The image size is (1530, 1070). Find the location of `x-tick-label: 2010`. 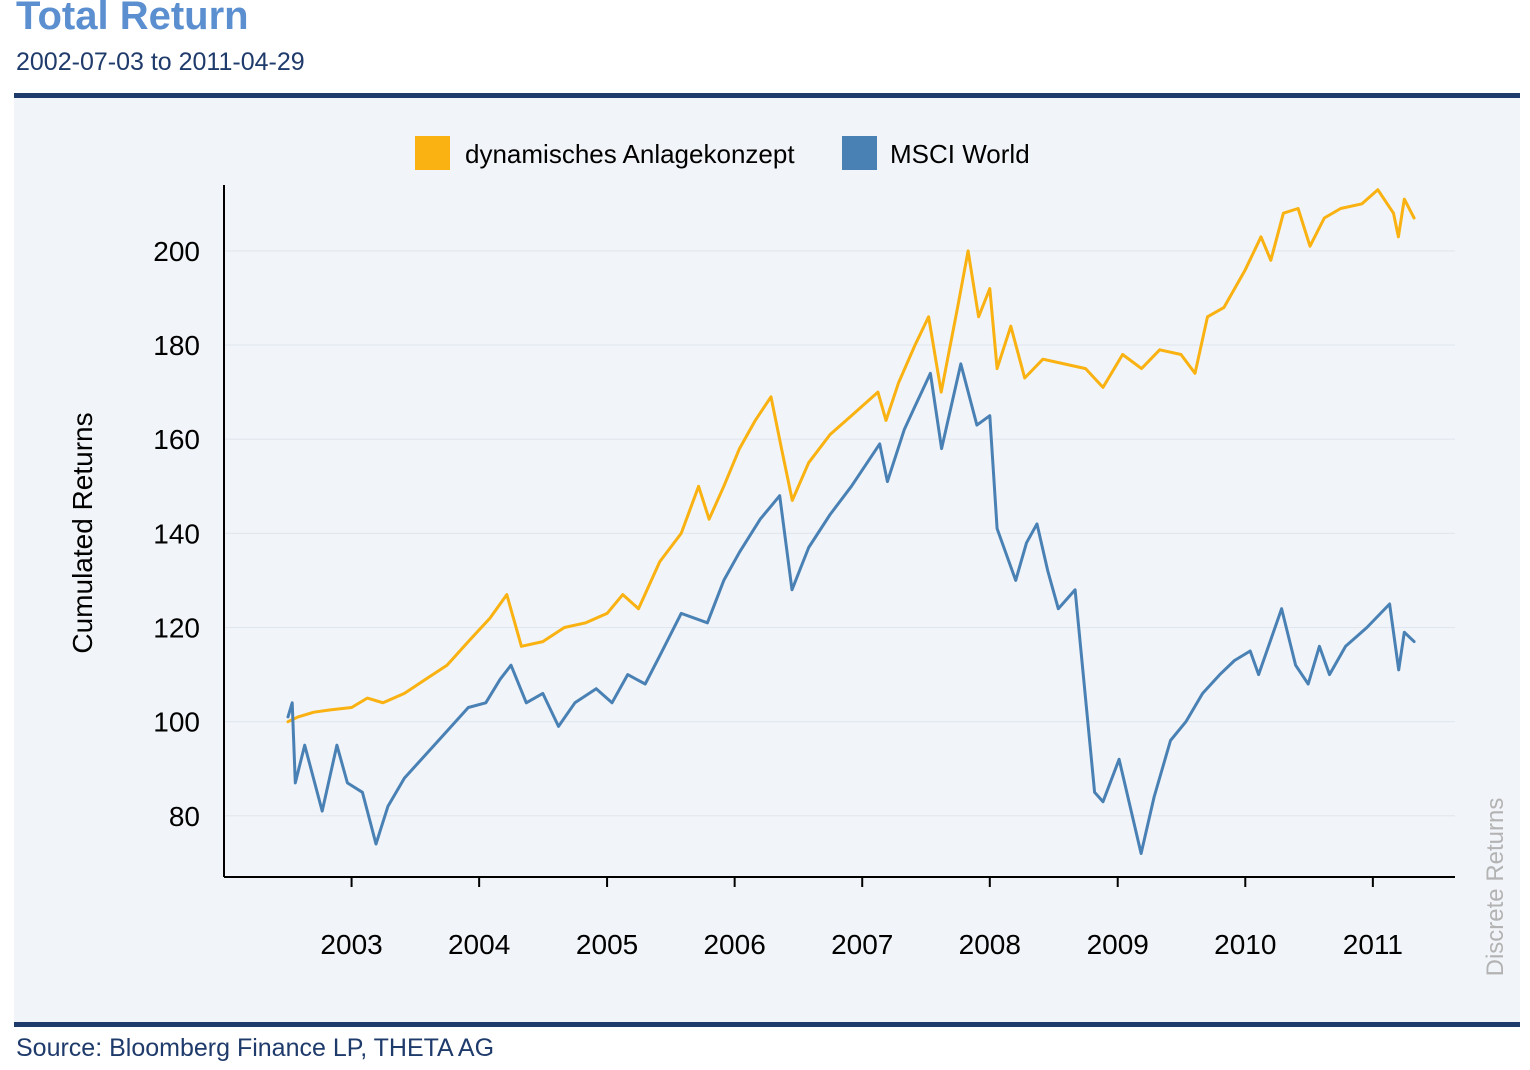

x-tick-label: 2010 is located at coordinates (1245, 944).